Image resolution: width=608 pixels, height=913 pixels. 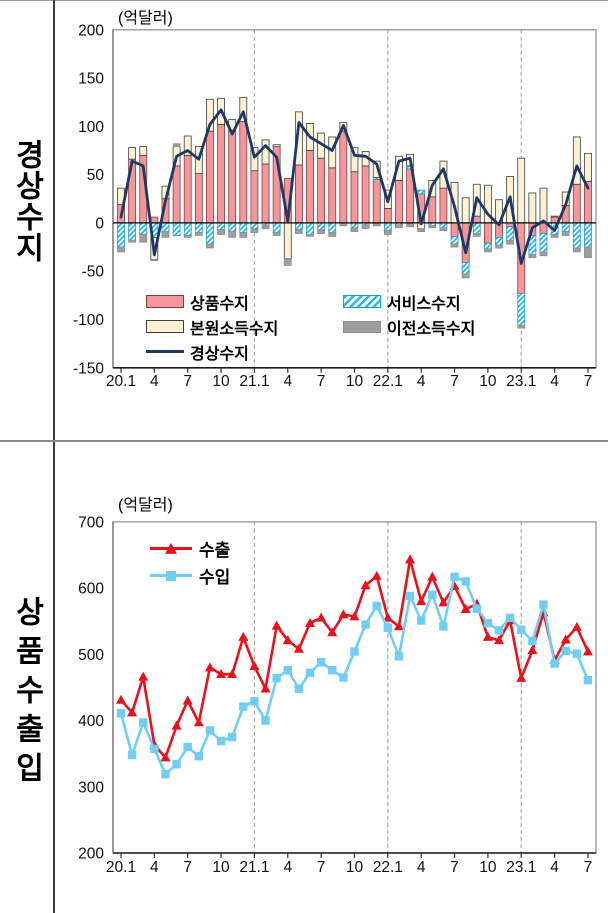 I want to click on services-balance-swatch, so click(x=362, y=301).